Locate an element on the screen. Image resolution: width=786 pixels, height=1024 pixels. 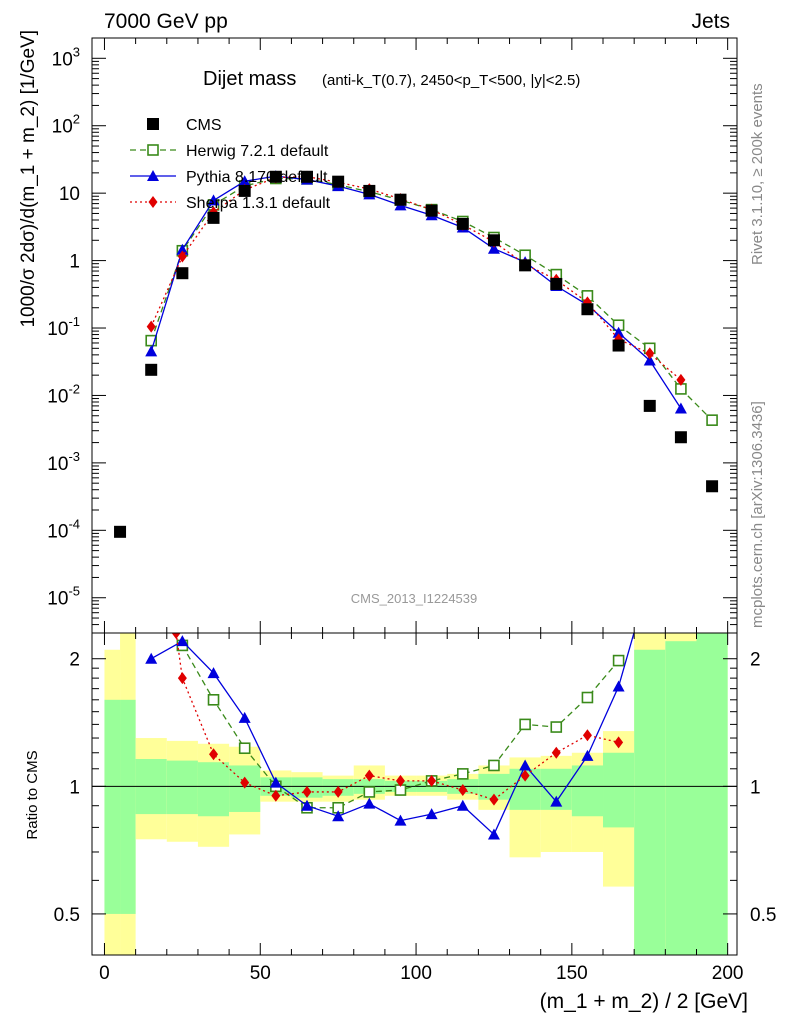
legend-entry: CMS is located at coordinates (184, 125).